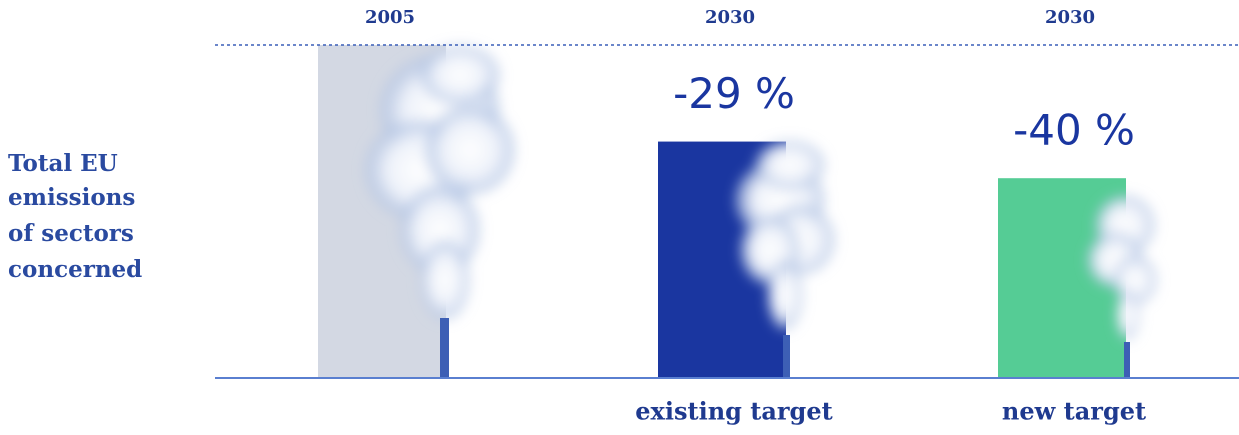  Describe the element at coordinates (75, 269) in the screenshot. I see `y-label: concerned` at that location.